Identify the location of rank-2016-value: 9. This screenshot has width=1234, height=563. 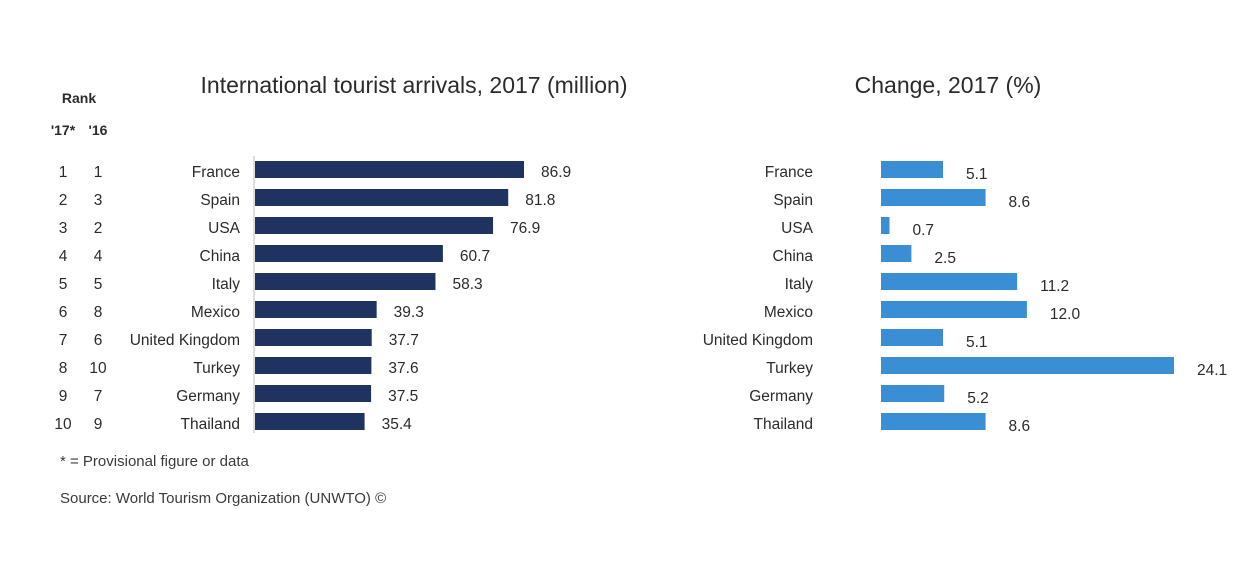
(98, 424).